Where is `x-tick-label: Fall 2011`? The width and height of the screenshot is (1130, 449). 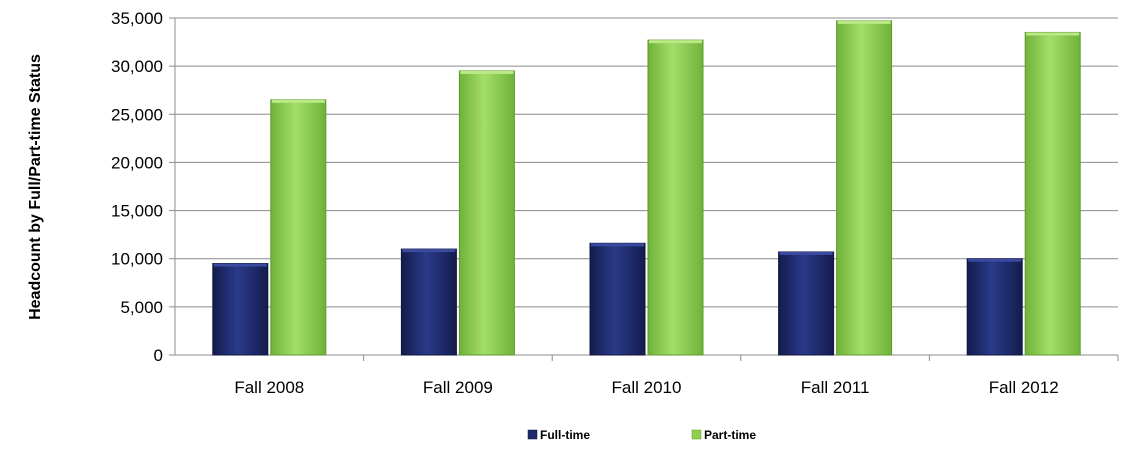 x-tick-label: Fall 2011 is located at coordinates (835, 387).